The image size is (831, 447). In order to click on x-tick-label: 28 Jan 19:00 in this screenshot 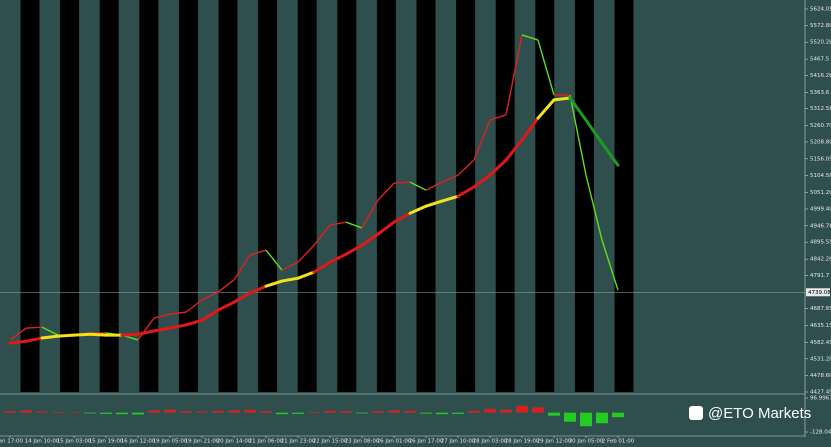, I will do `click(522, 442)`.